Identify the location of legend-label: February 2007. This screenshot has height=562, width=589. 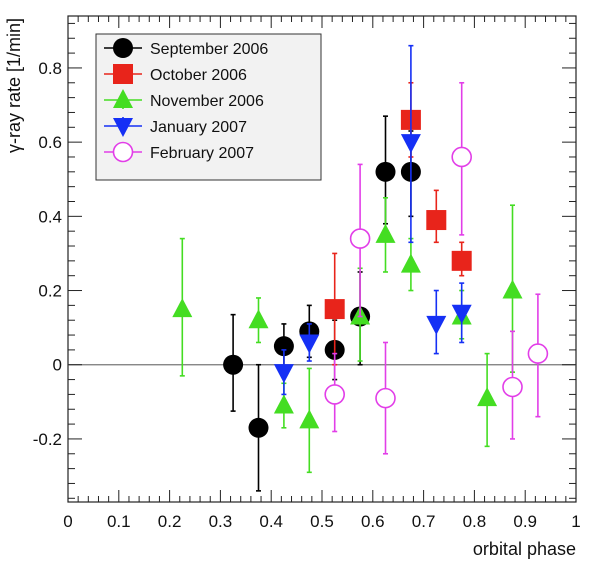
(202, 153).